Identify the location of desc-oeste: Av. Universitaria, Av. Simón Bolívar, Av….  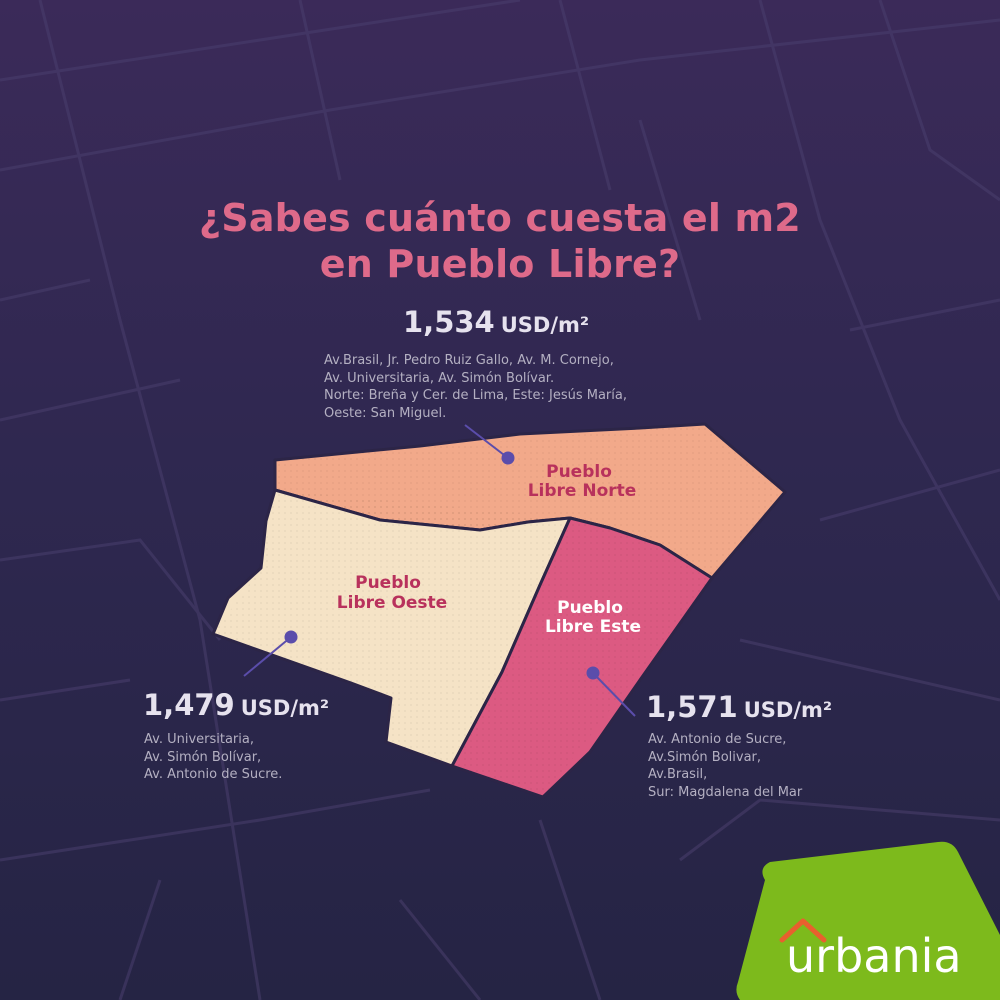
(213, 757).